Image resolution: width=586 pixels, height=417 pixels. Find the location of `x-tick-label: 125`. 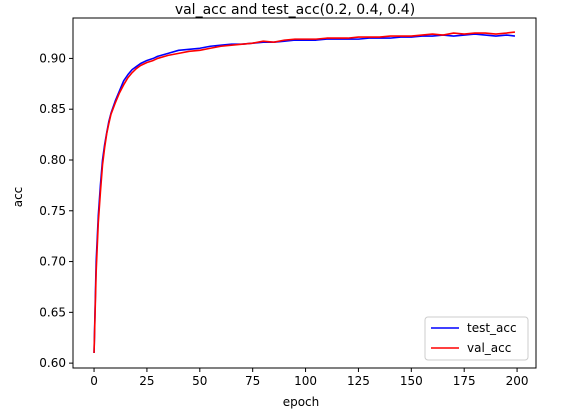

x-tick-label: 125 is located at coordinates (358, 381).